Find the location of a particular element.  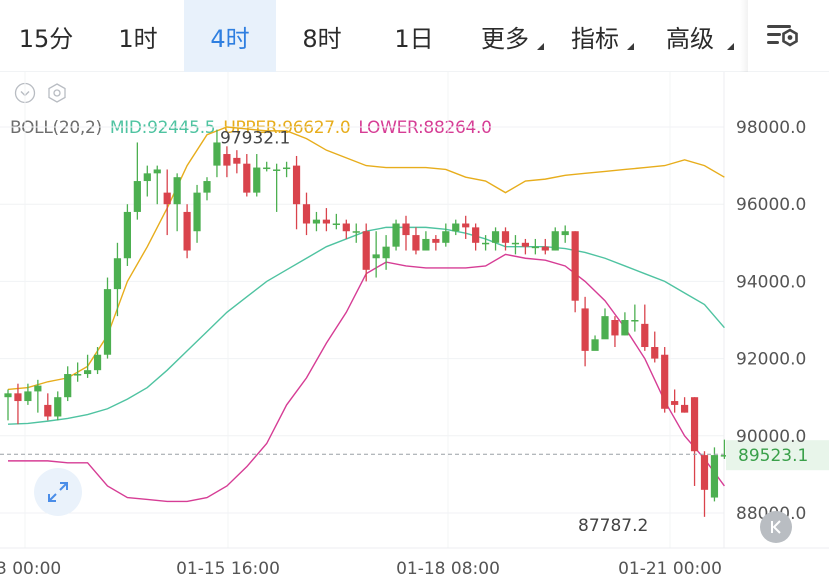

x-tick-label: 3 00:00 is located at coordinates (30, 569).